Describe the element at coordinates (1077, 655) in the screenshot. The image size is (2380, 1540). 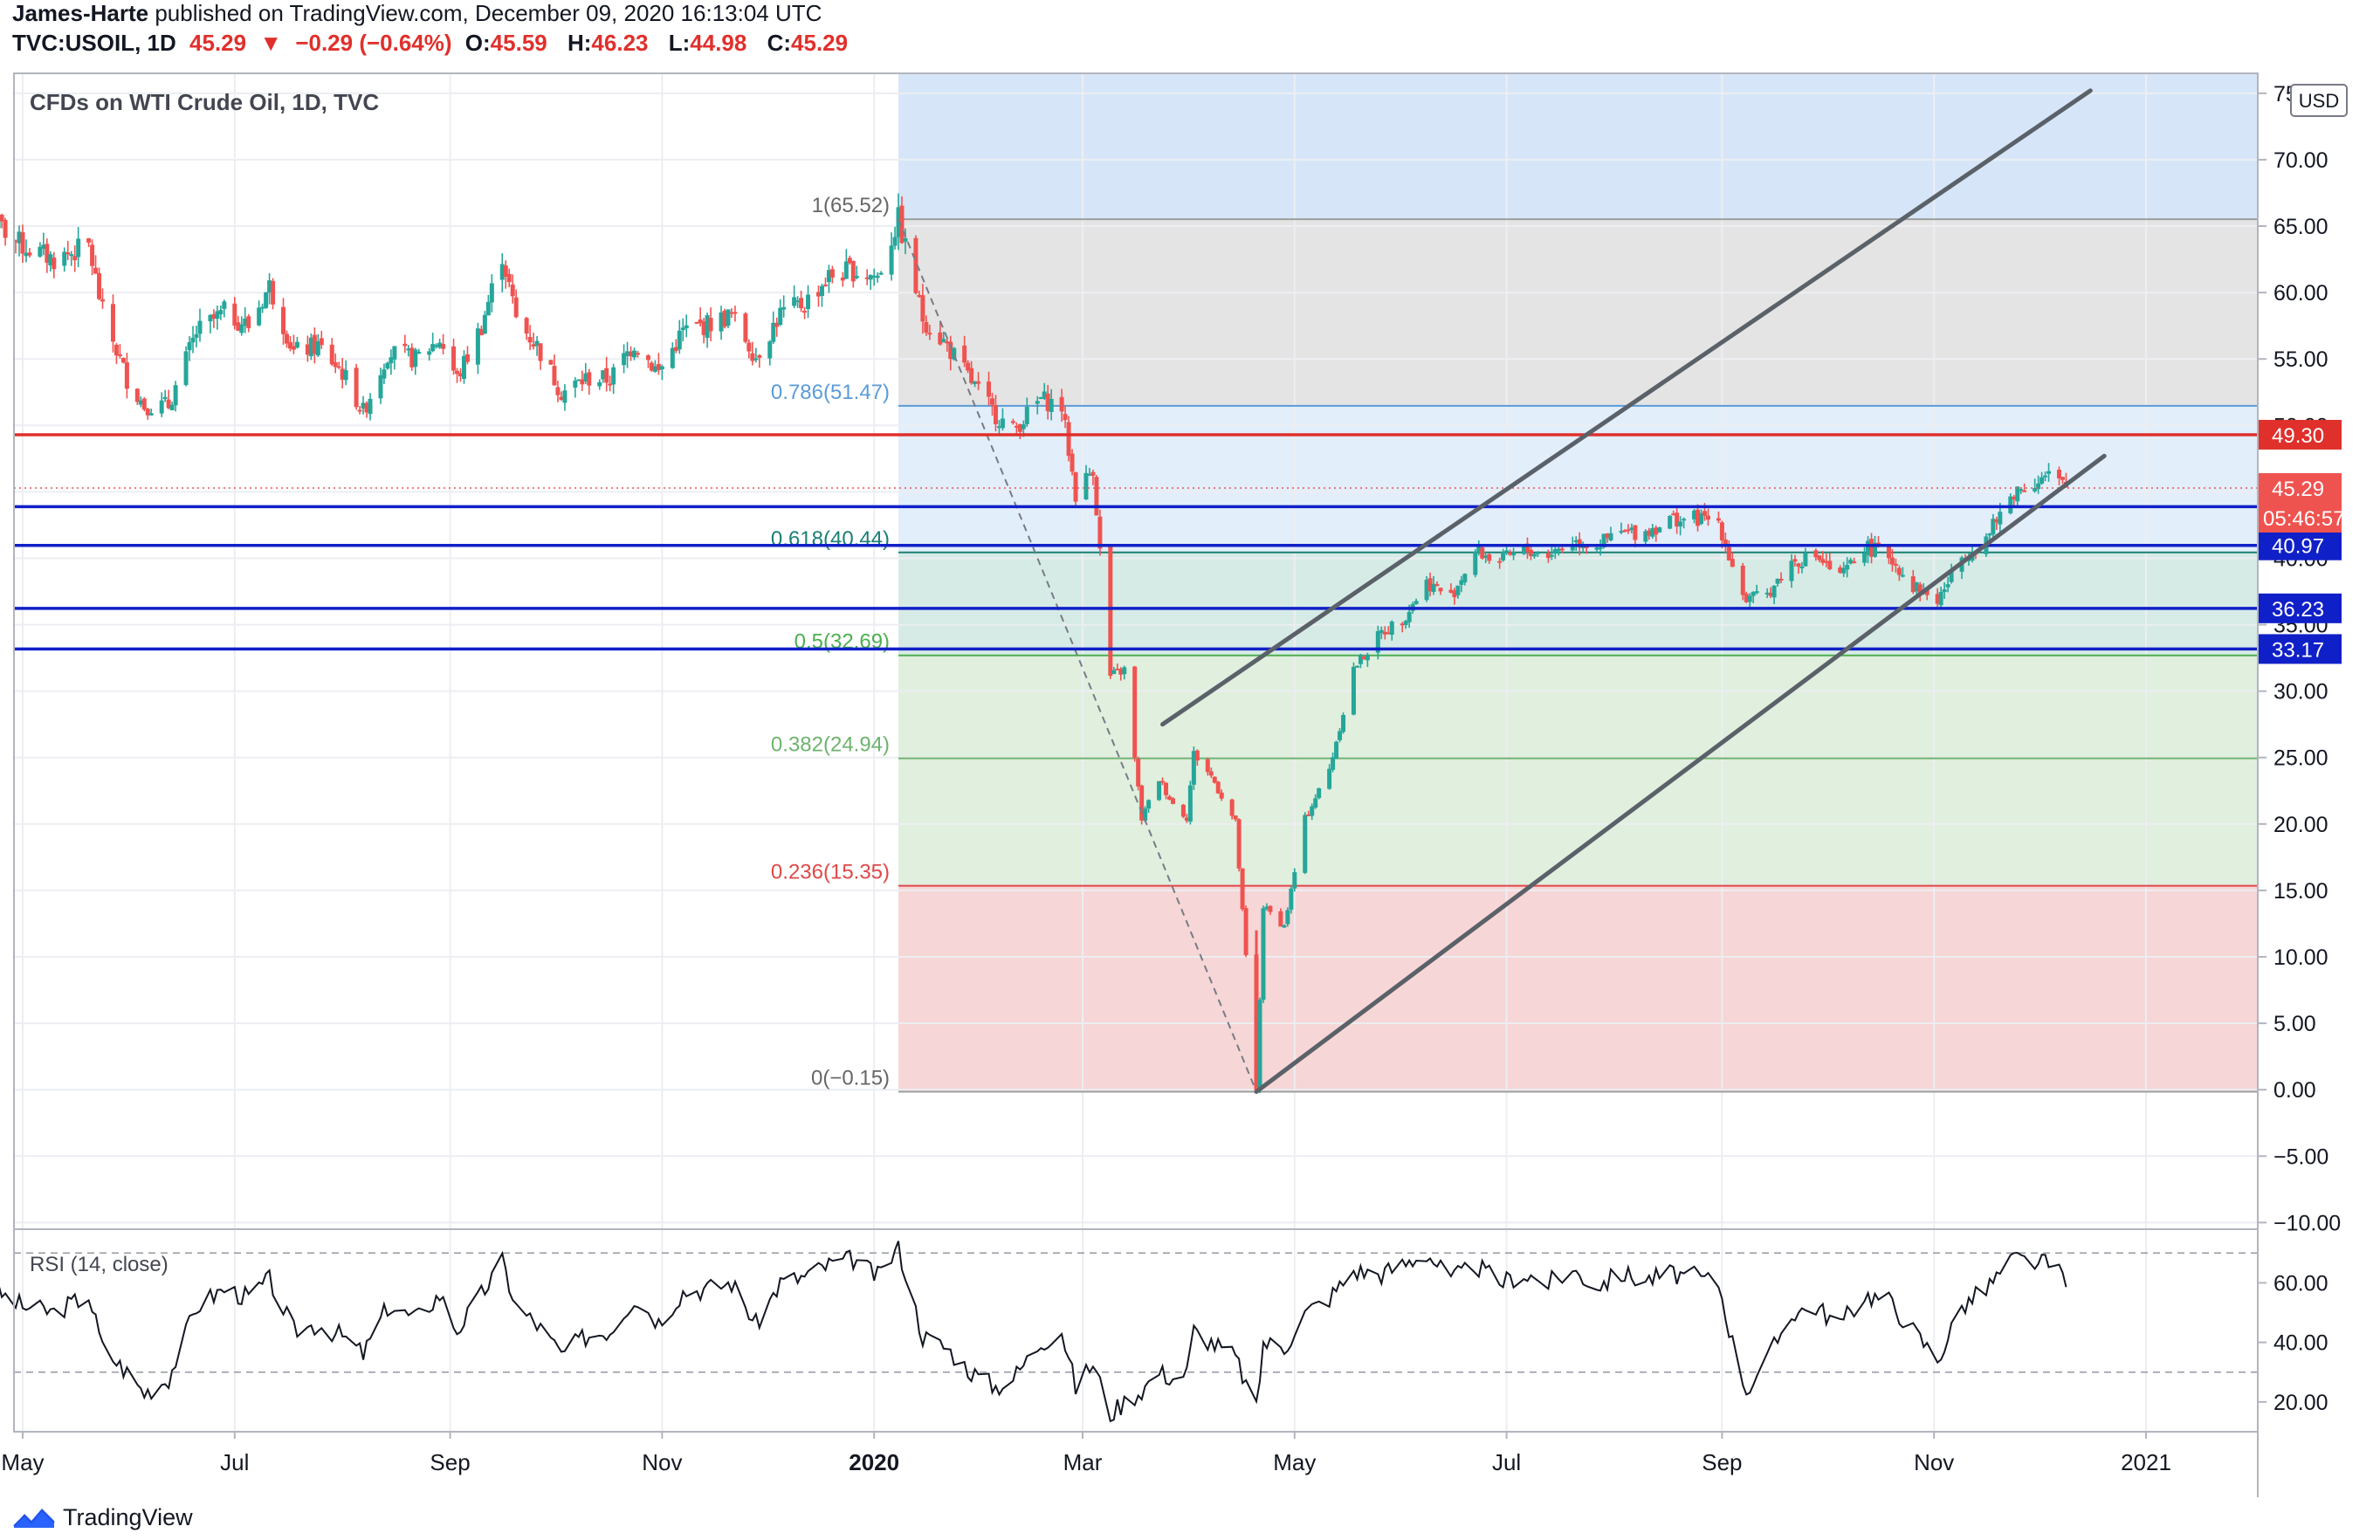
I see `fib-trend-dashed-line` at that location.